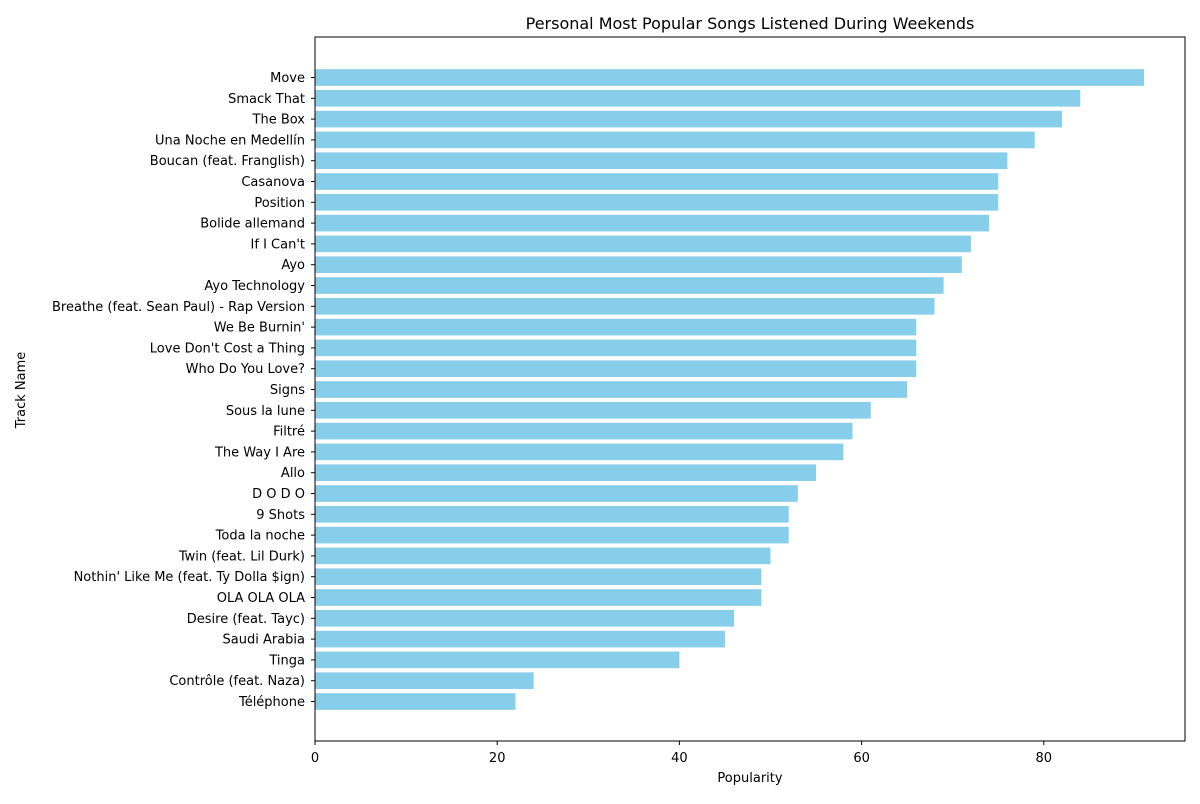 This screenshot has height=804, width=1200. I want to click on y-tick-label: Signs, so click(287, 390).